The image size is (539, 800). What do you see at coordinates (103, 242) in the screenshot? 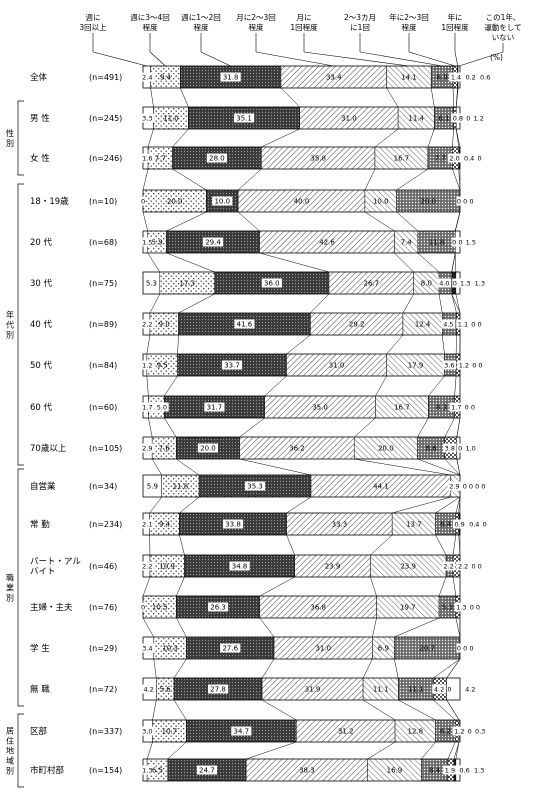
I see `row-n-label: (n=68)` at bounding box center [103, 242].